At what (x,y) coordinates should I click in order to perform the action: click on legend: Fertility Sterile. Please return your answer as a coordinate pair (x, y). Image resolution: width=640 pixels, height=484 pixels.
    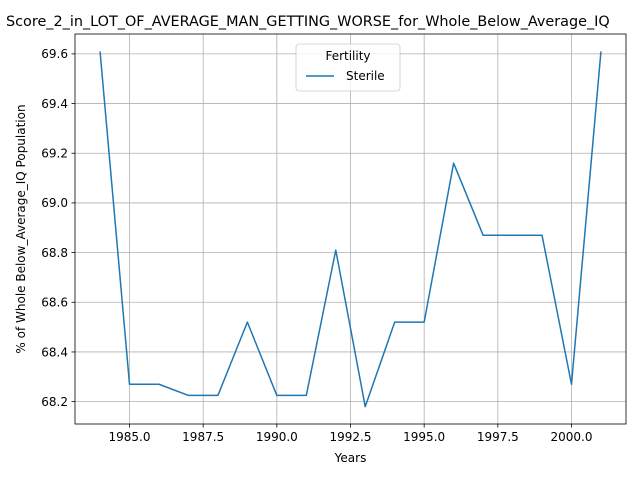
    Looking at the image, I should click on (348, 67).